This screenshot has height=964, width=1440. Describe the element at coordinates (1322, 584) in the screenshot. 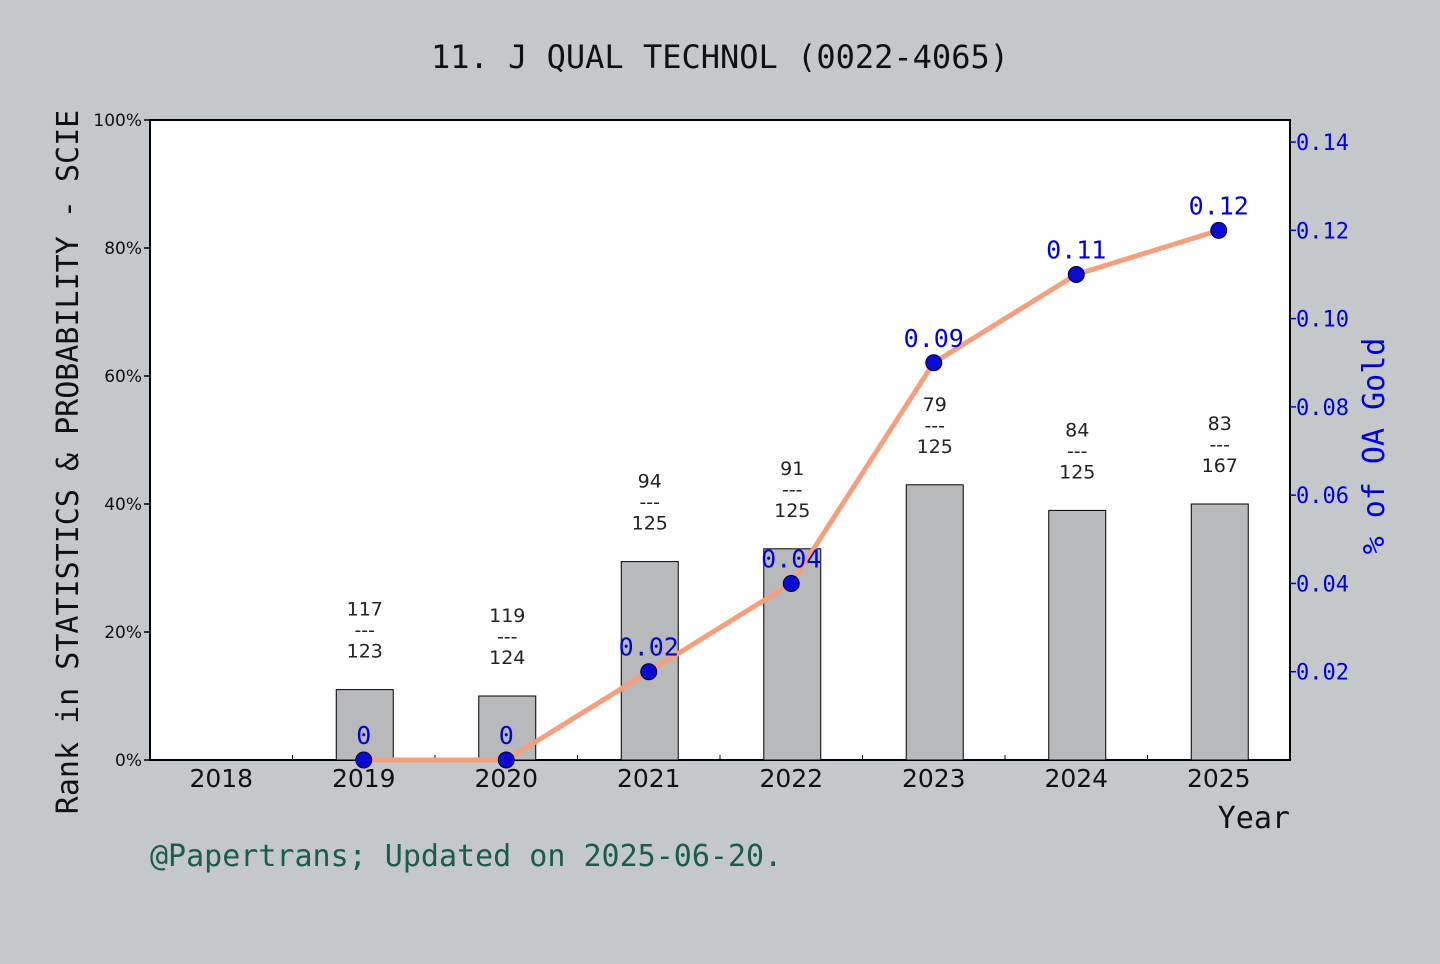

I see `right-tick-label: 0.04` at that location.